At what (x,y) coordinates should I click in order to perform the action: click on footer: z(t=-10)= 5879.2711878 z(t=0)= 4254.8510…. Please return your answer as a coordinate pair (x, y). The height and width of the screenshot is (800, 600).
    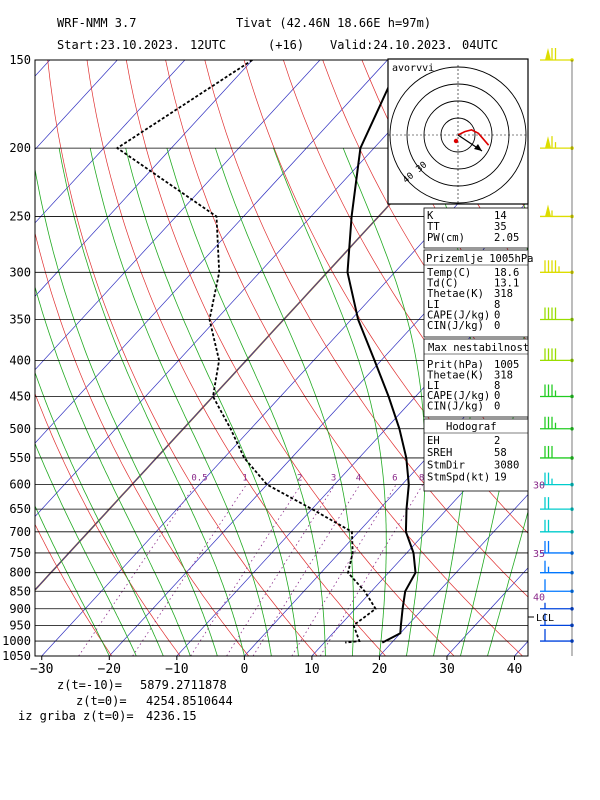
    Looking at the image, I should click on (125, 700).